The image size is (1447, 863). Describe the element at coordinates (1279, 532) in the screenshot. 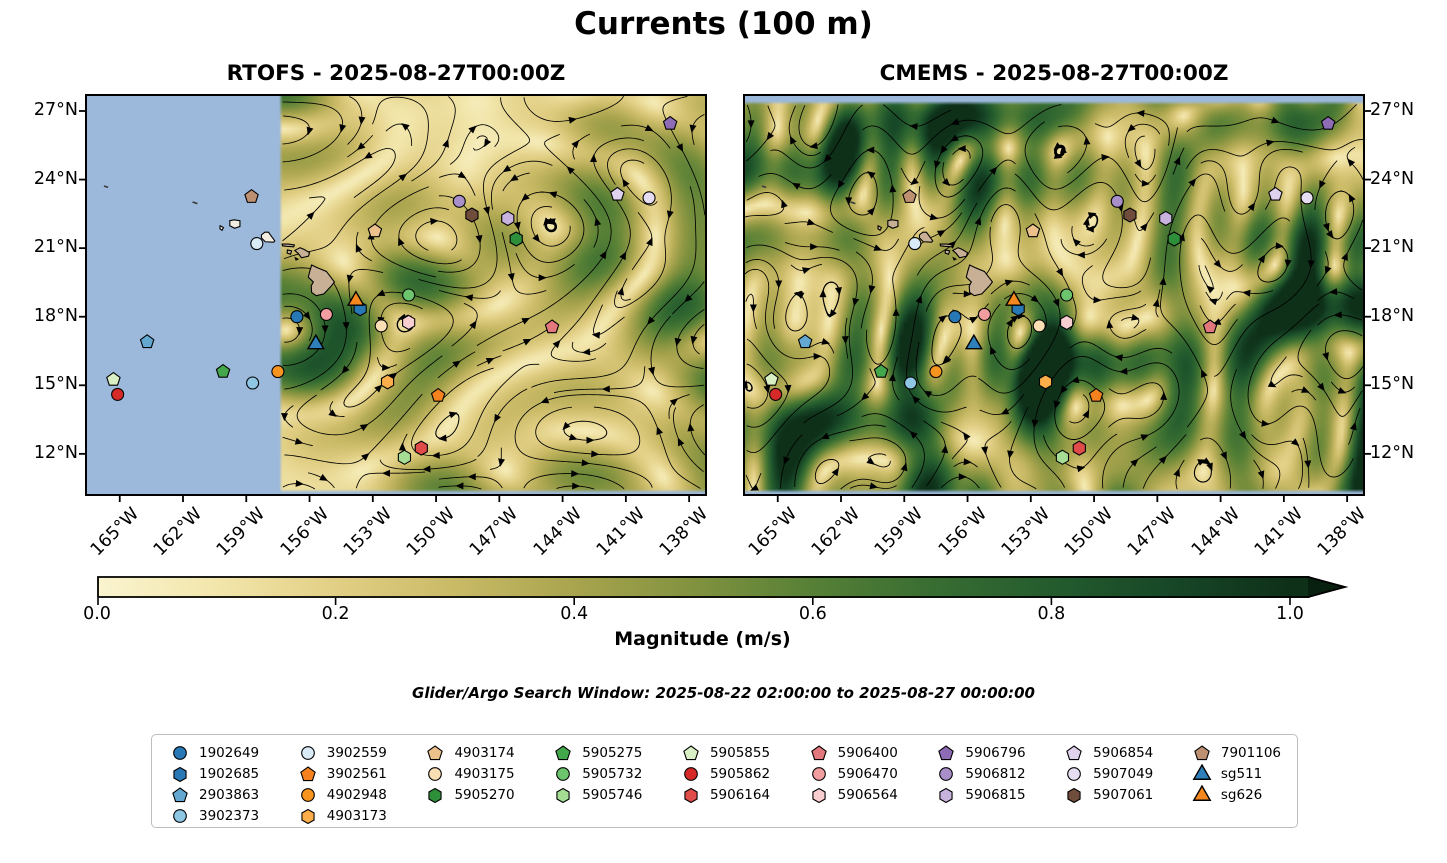

I see `cmems-xtick-label-9: 141°W` at that location.